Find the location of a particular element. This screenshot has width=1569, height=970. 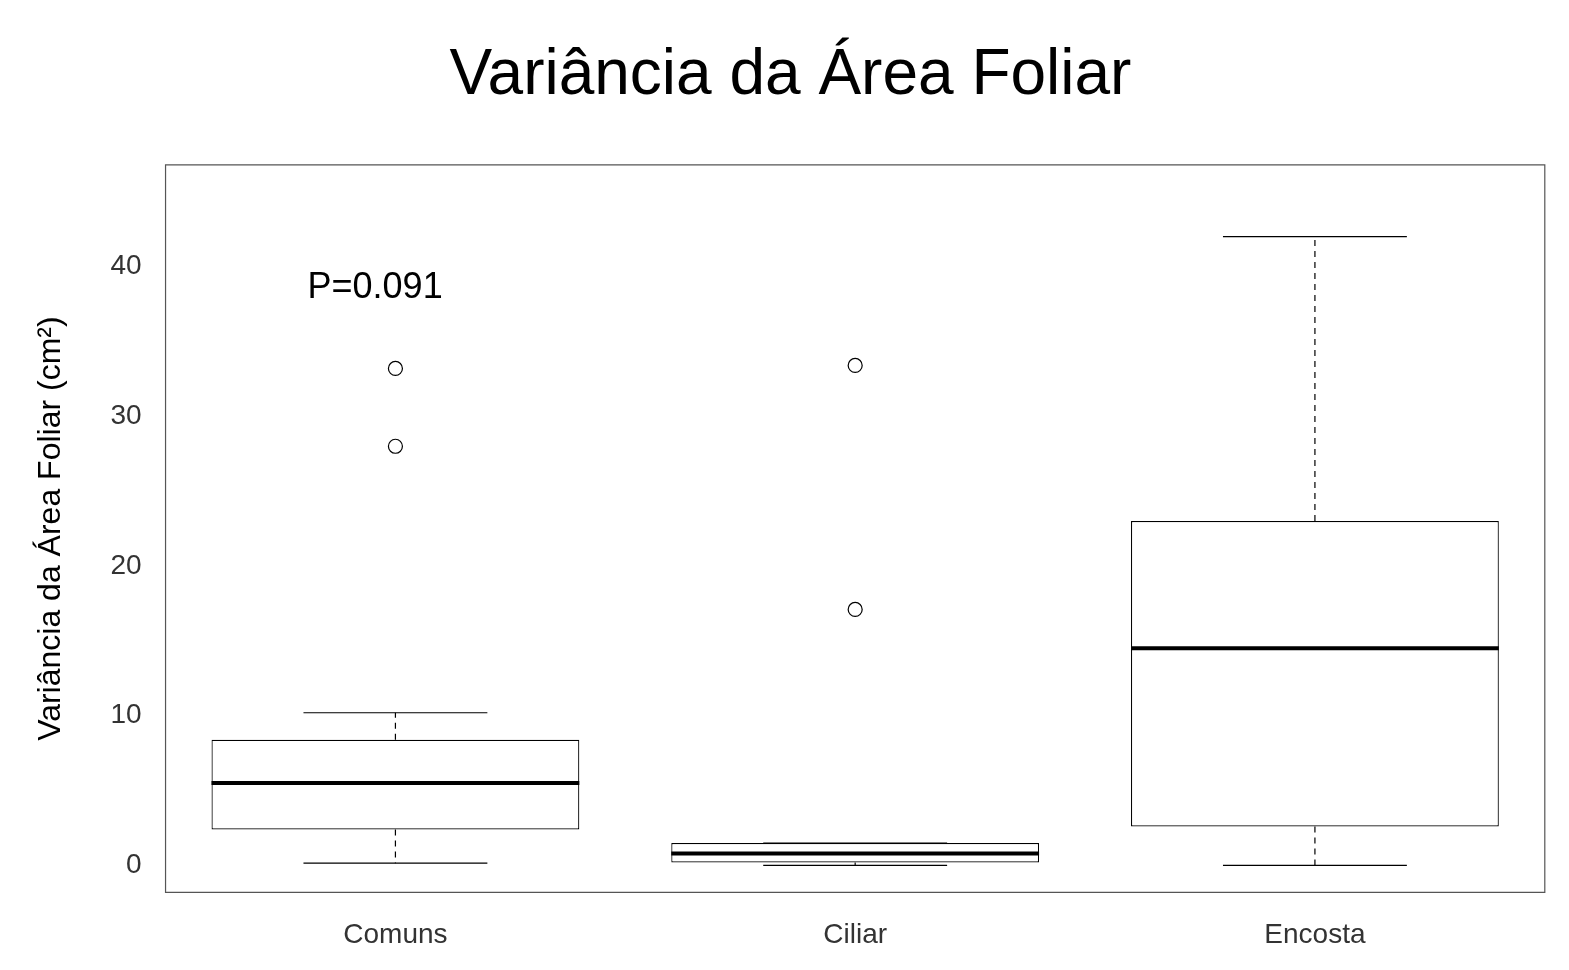

y-tick-label: 20 is located at coordinates (126, 564).